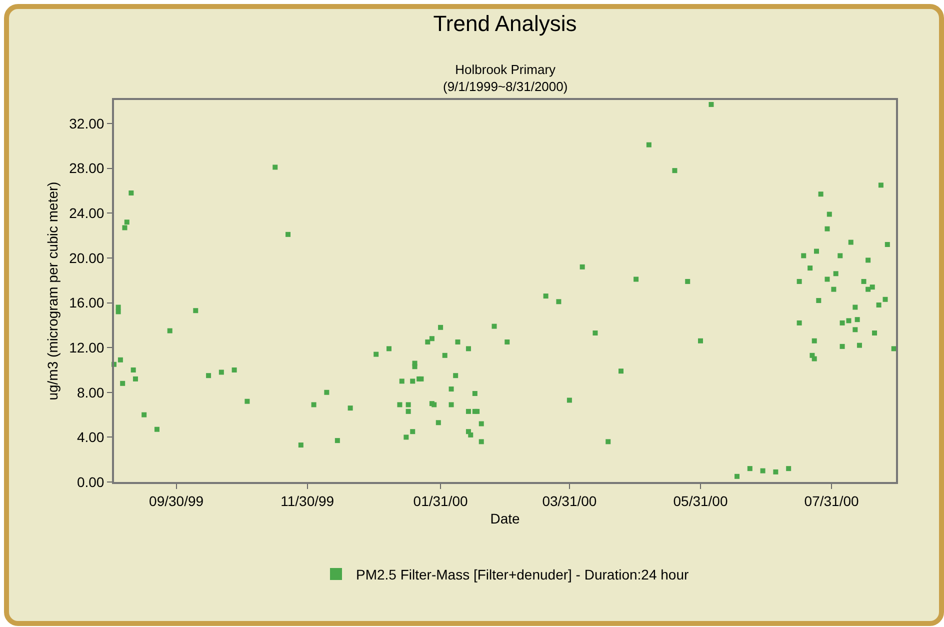  I want to click on y-tick-label: 32.00, so click(86, 123).